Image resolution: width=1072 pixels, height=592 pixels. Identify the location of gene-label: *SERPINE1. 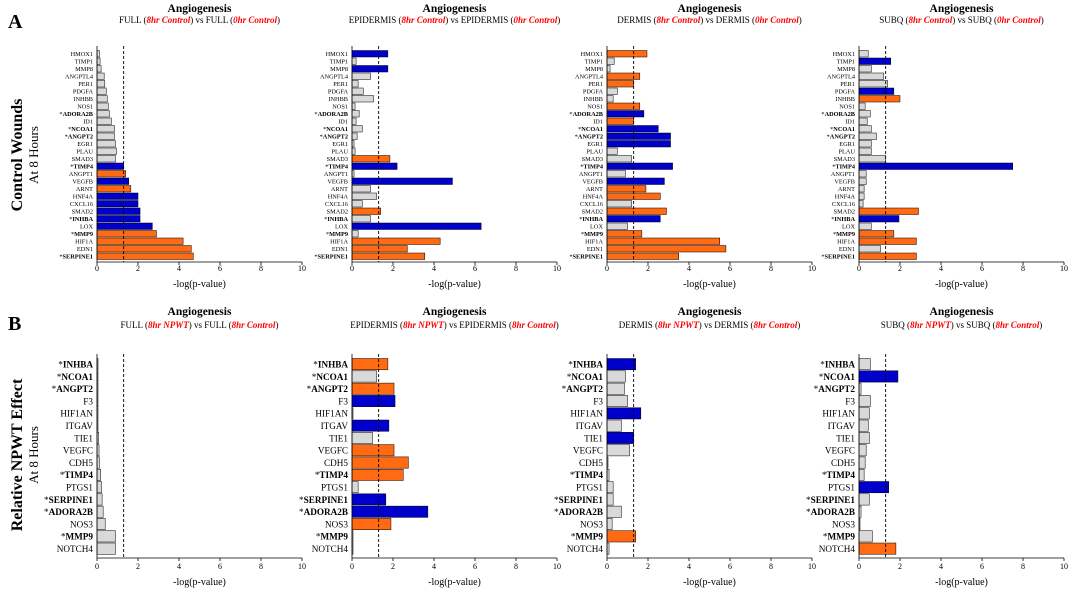
(68, 500).